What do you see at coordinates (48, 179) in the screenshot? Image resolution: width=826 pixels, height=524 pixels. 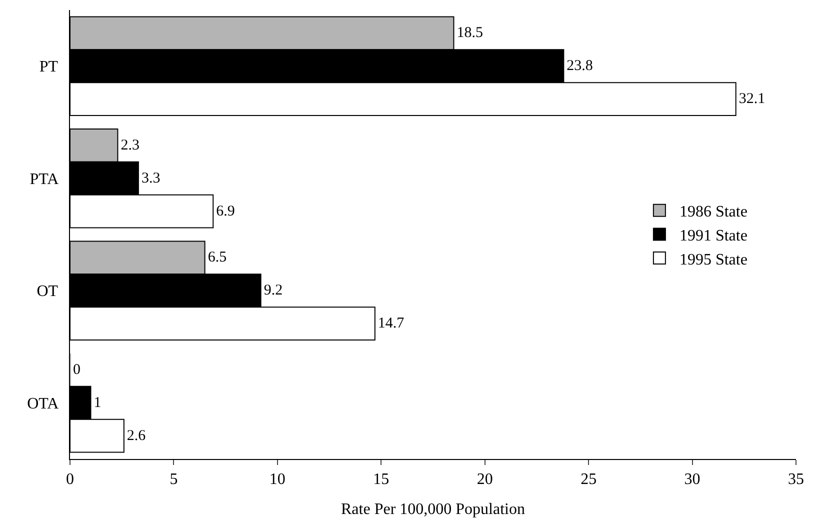 I see `y-tick-label: PTA` at bounding box center [48, 179].